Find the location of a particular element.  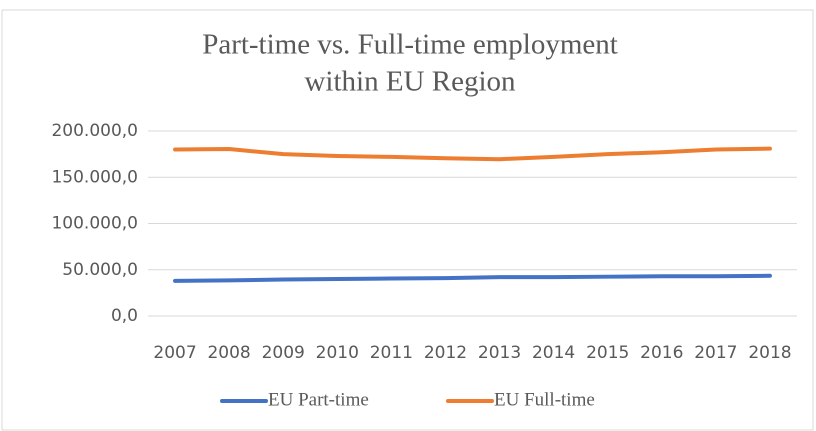

y-tick-label: 100.000,0 is located at coordinates (94, 224).